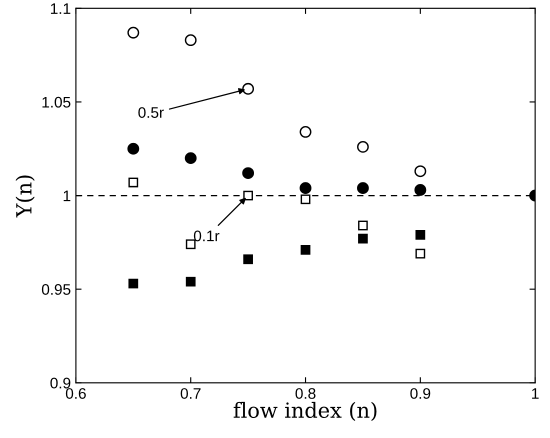 This screenshot has width=550, height=438. I want to click on x-tick-label: 1, so click(535, 393).